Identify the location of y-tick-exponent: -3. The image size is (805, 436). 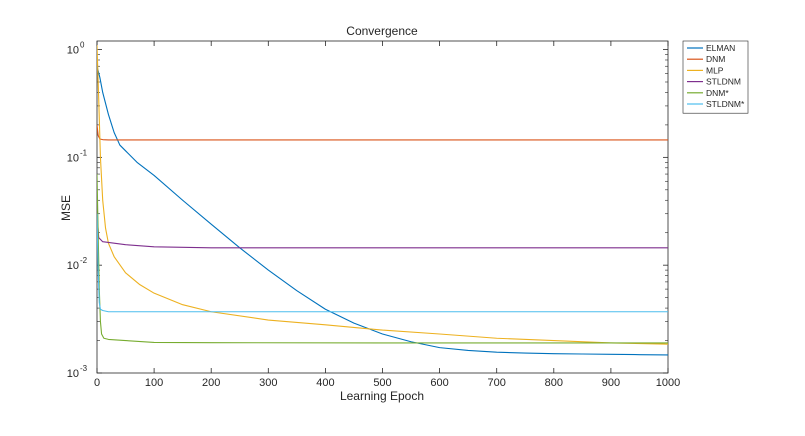
(84, 368).